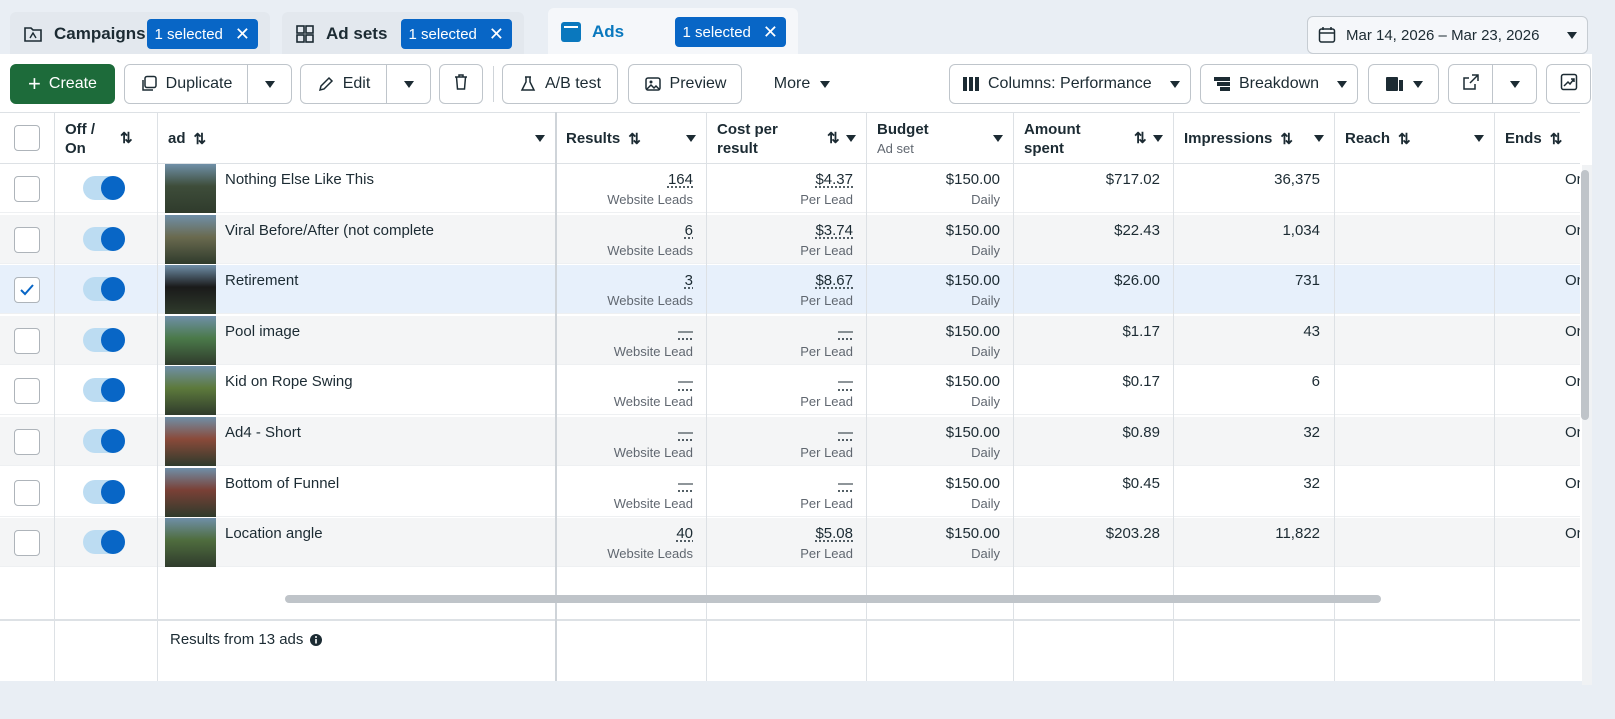  Describe the element at coordinates (688, 281) in the screenshot. I see `results-value: 3` at that location.